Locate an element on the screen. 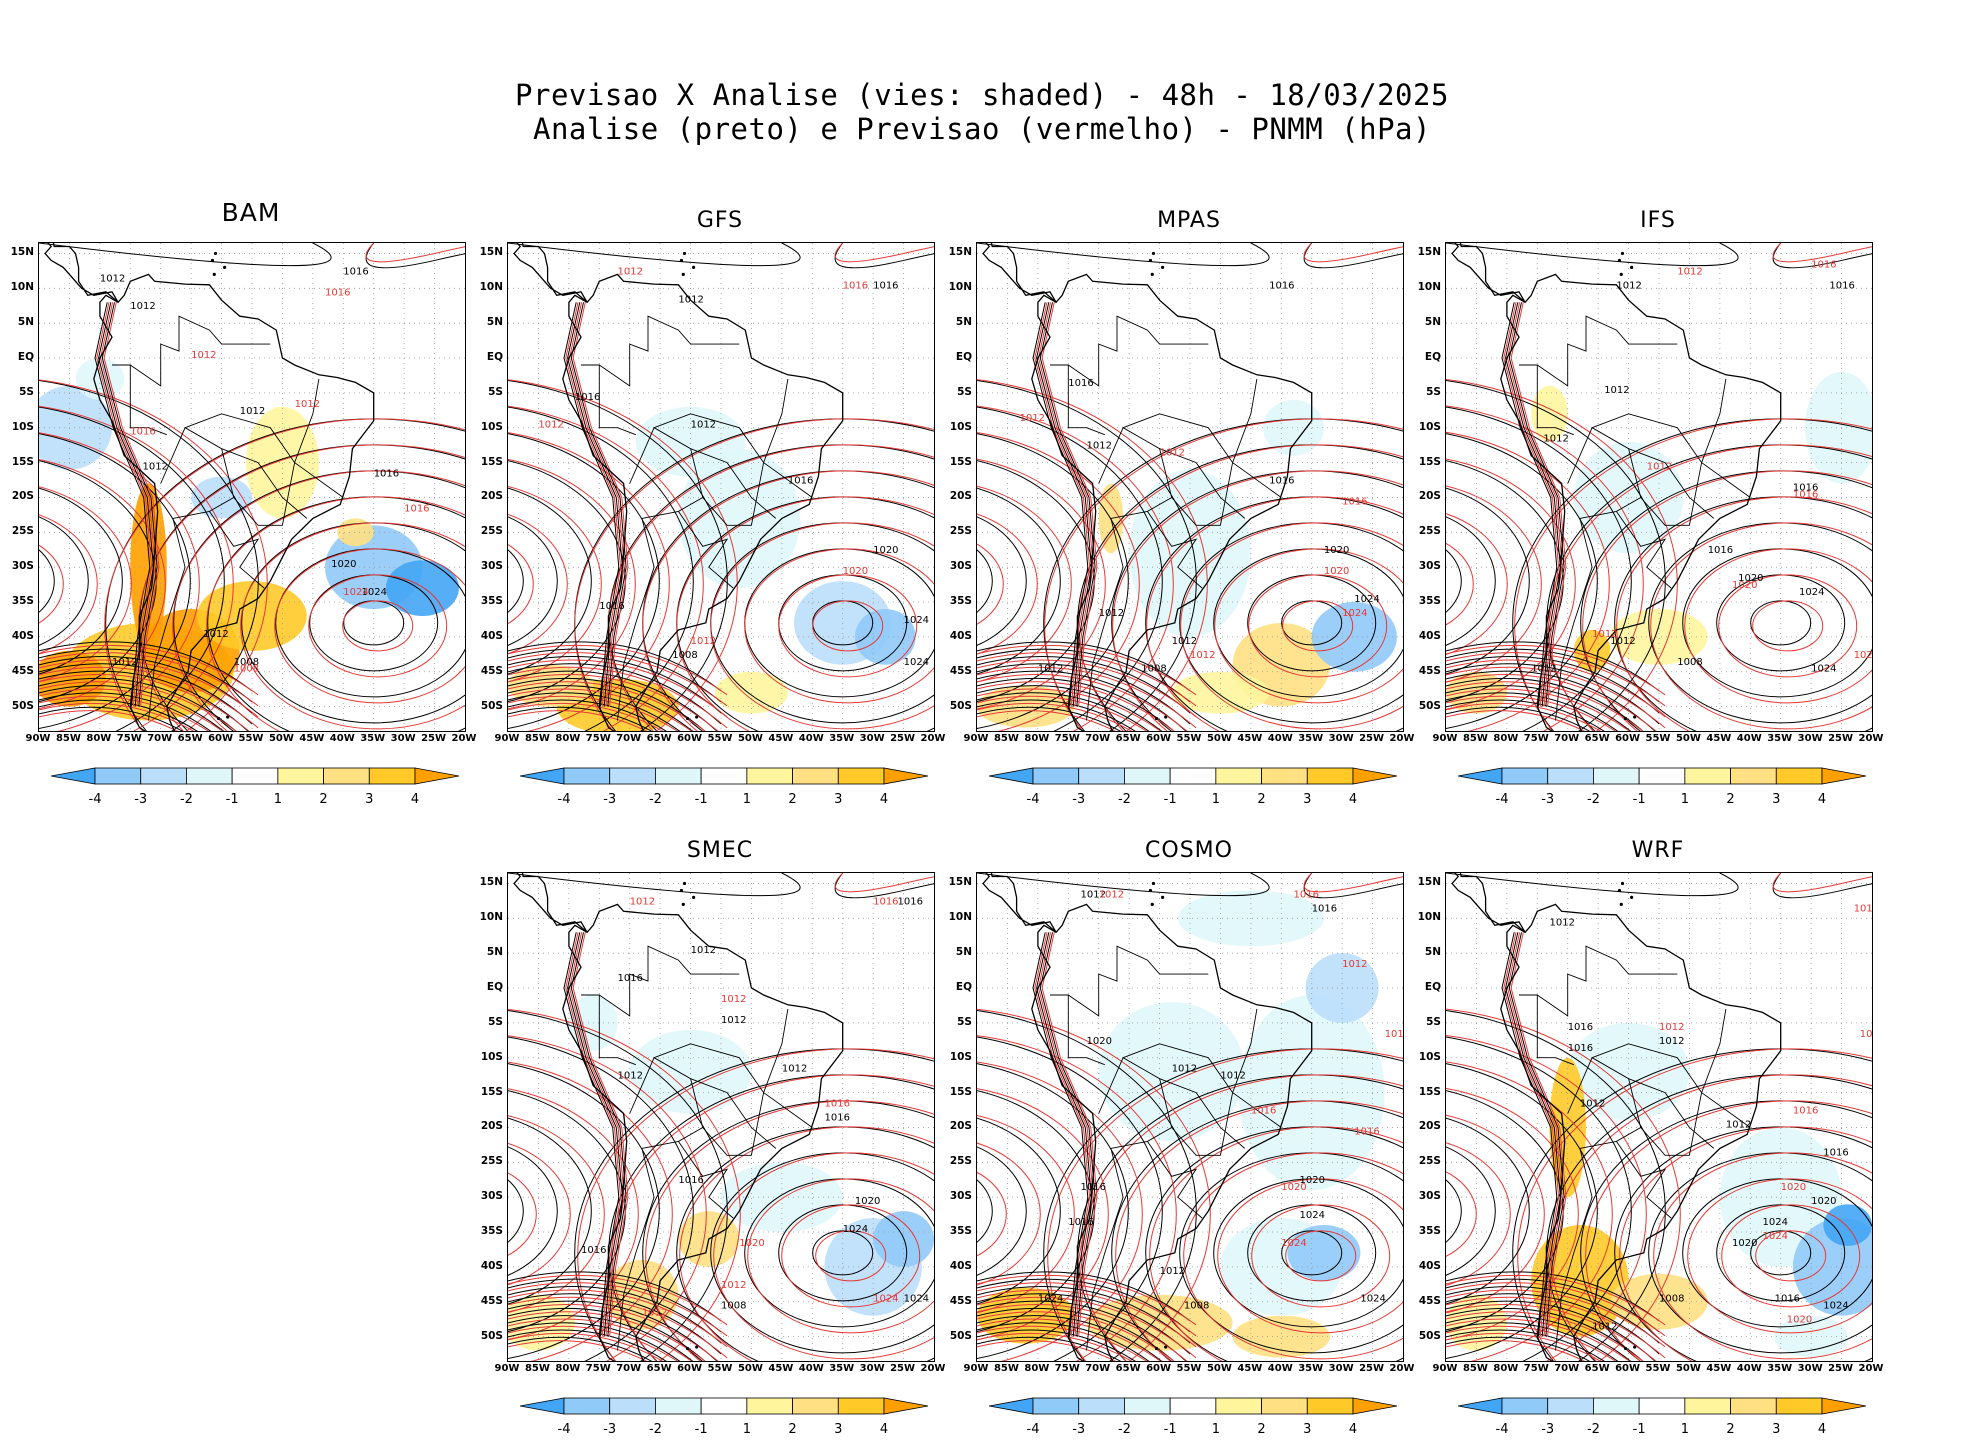 The height and width of the screenshot is (1440, 1964). latitude-tick-label: EQ is located at coordinates (494, 987).